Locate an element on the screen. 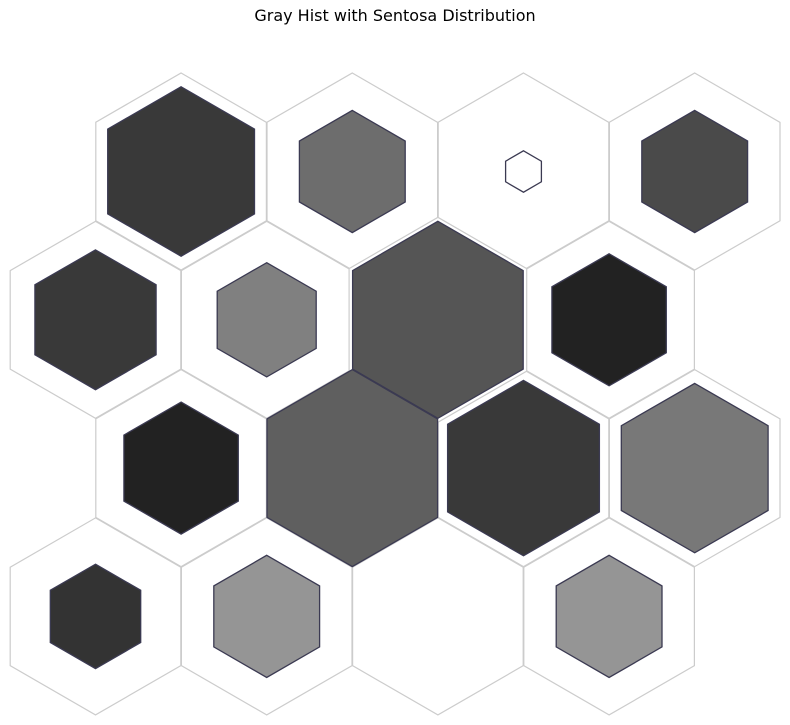  chart-title: Gray Hist with Sentosa Distribution is located at coordinates (395, 15).